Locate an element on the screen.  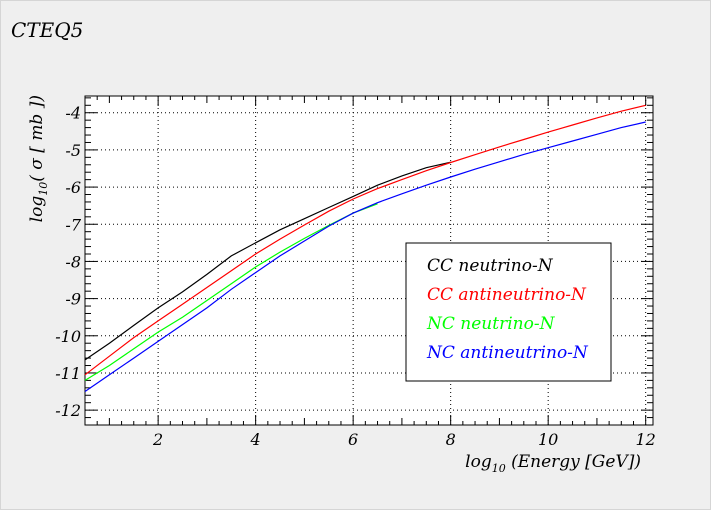
x-tick-label: 6 is located at coordinates (353, 439).